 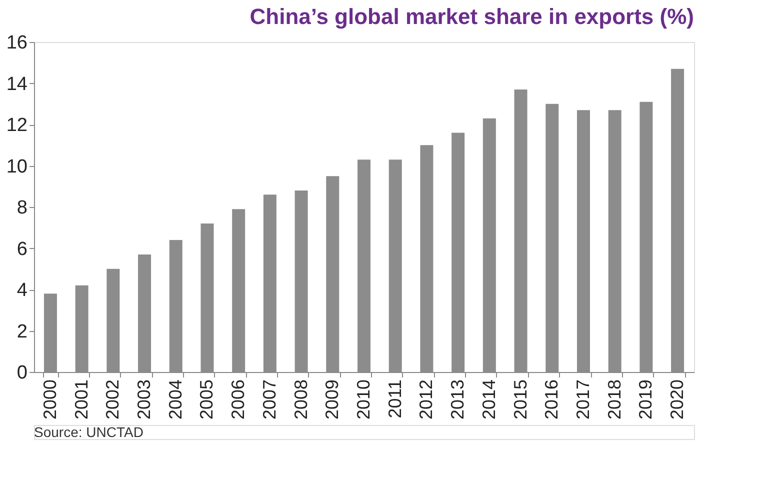 I want to click on x-tick-label: 2008, so click(x=300, y=400).